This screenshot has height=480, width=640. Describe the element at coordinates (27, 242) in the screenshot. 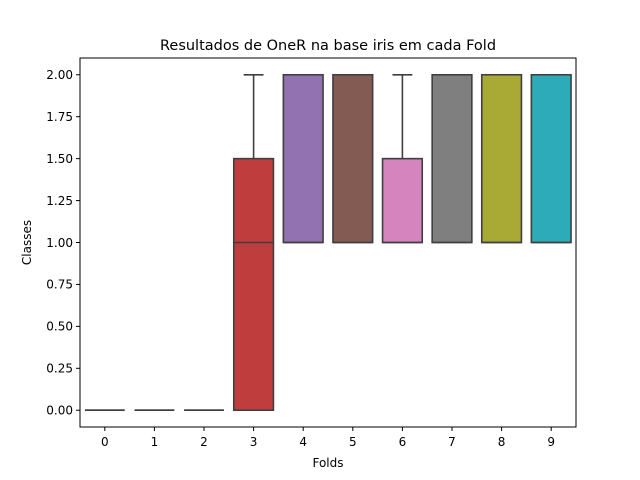

I see `y-axis-label: Classes` at that location.